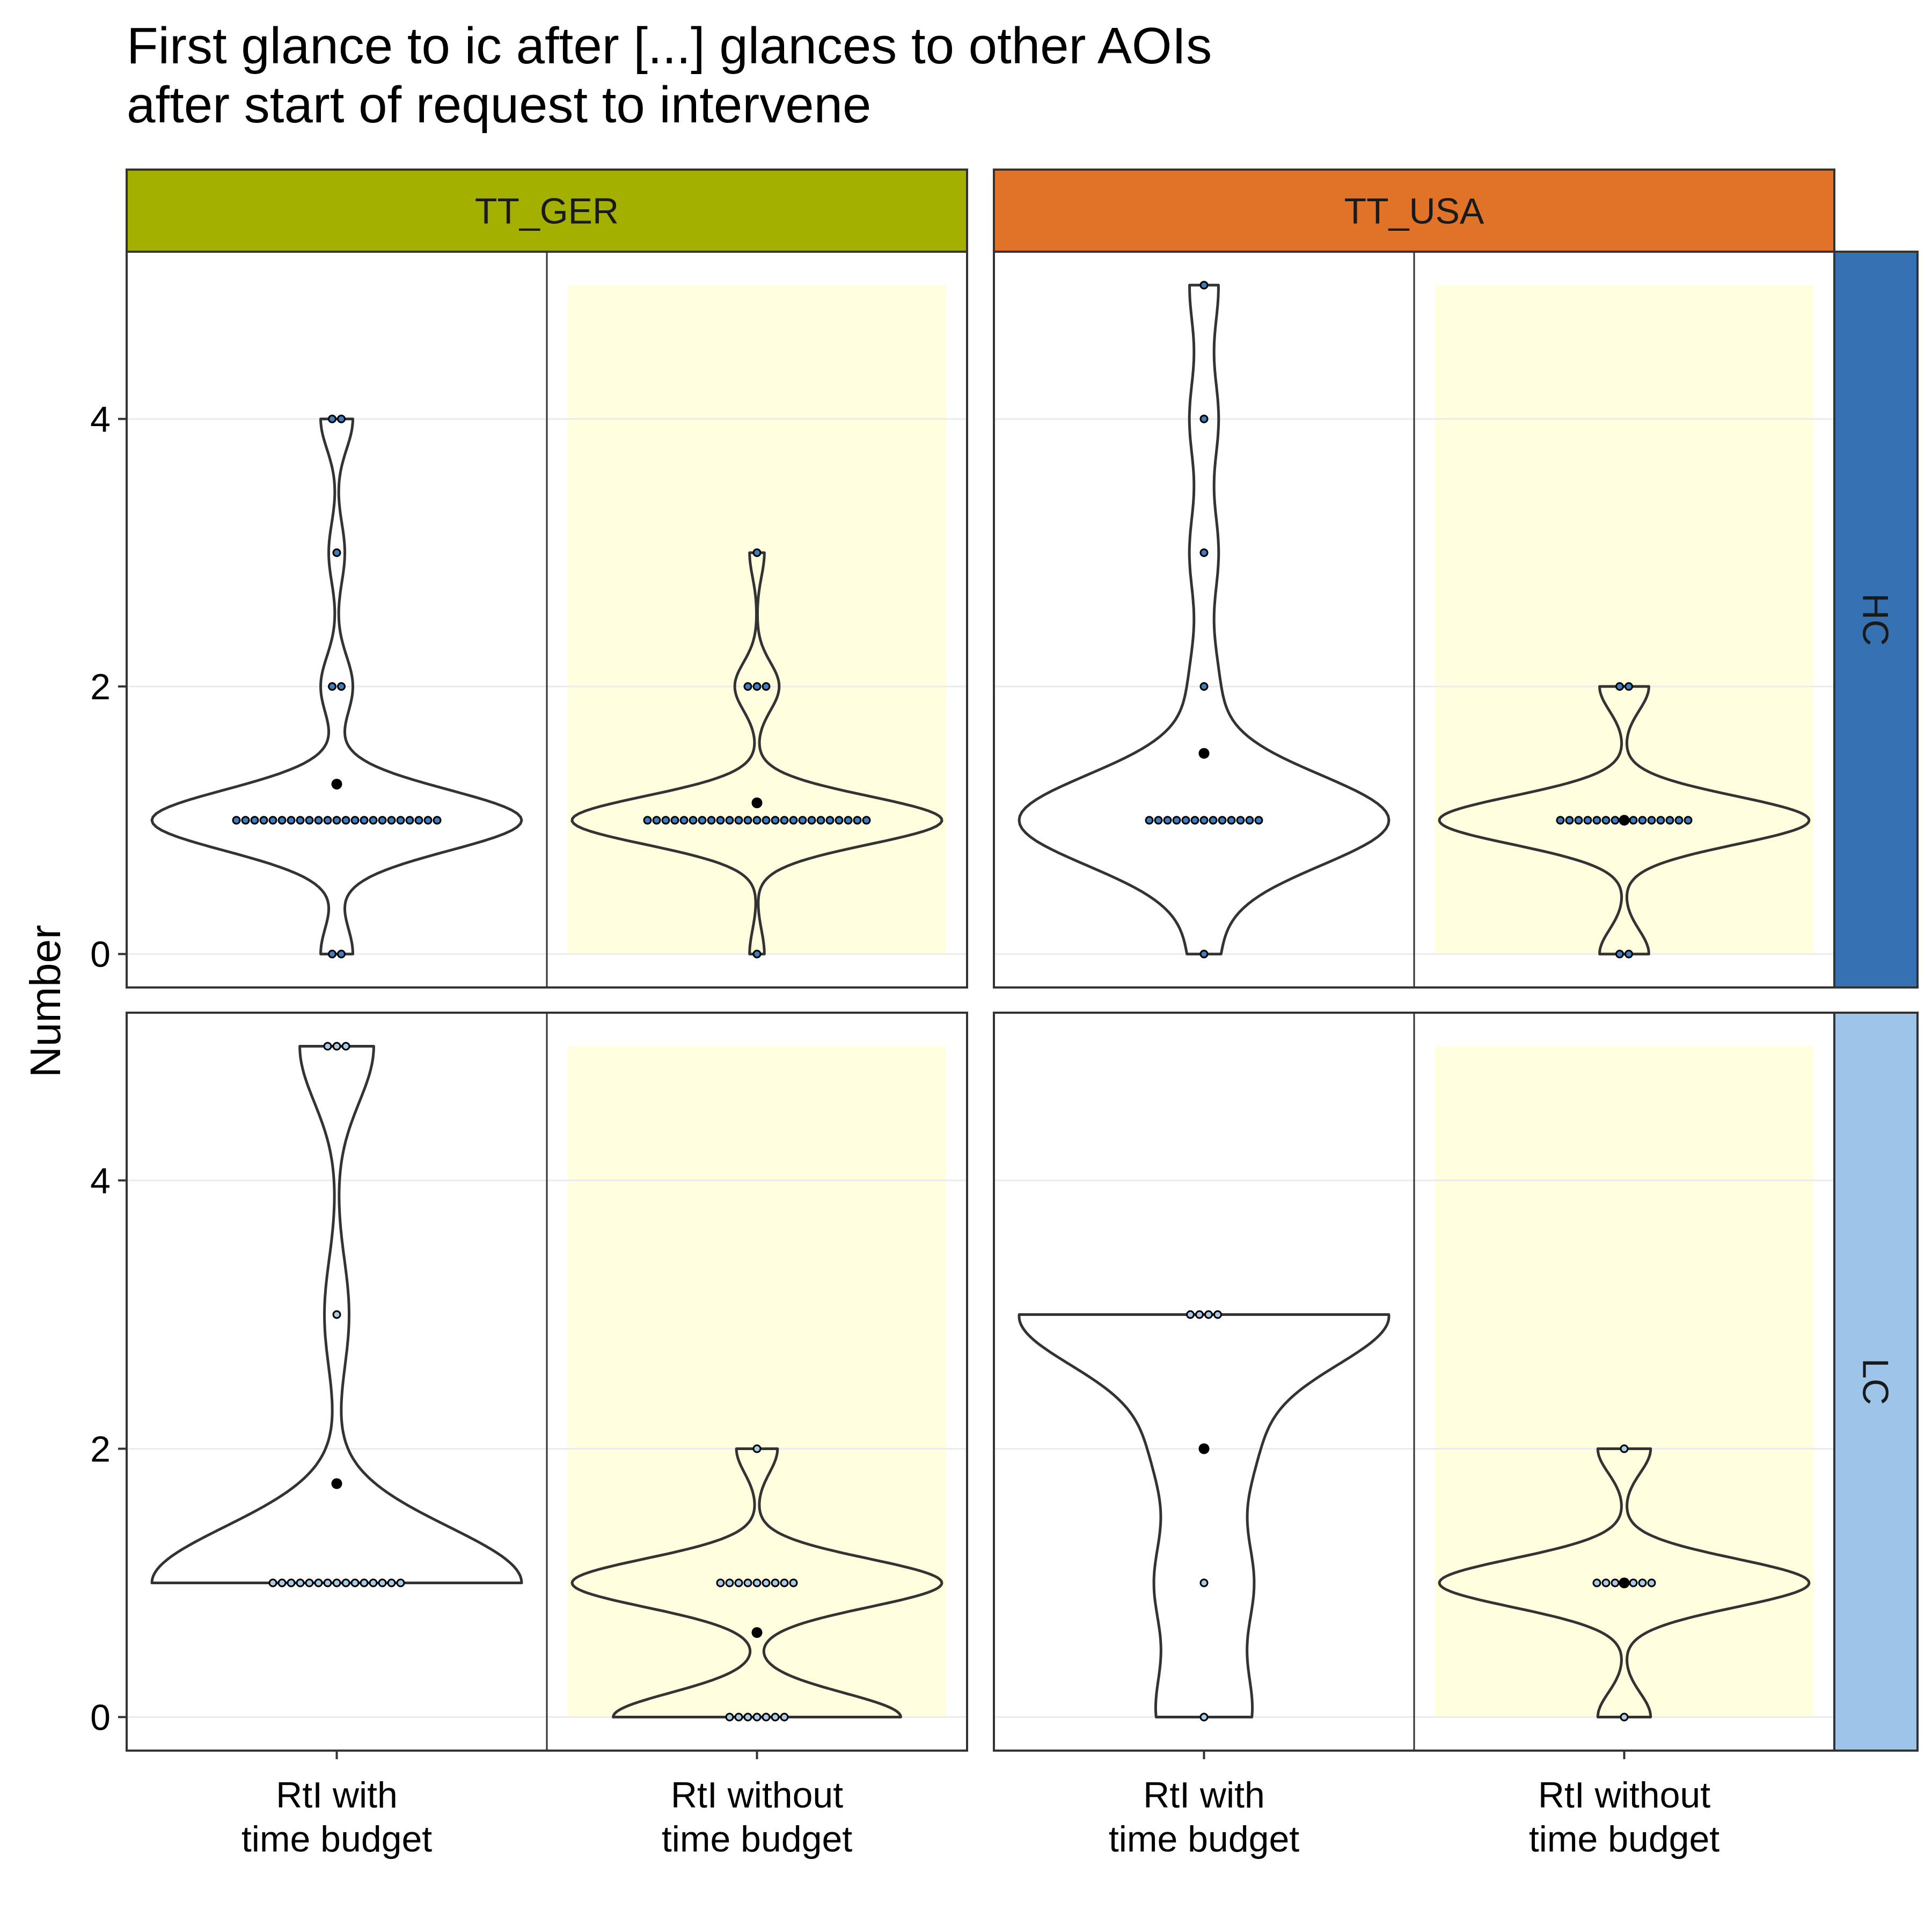  I want to click on highlight-band, so click(757, 1381).